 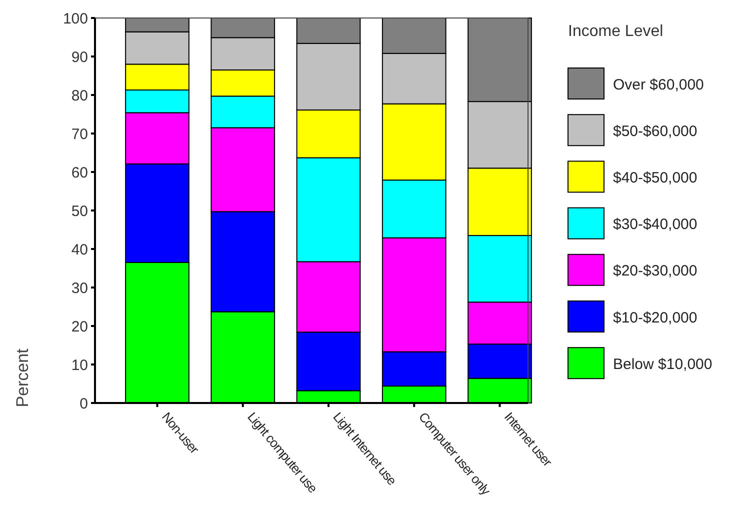 I want to click on legend-label: Over $60,000, so click(x=658, y=85).